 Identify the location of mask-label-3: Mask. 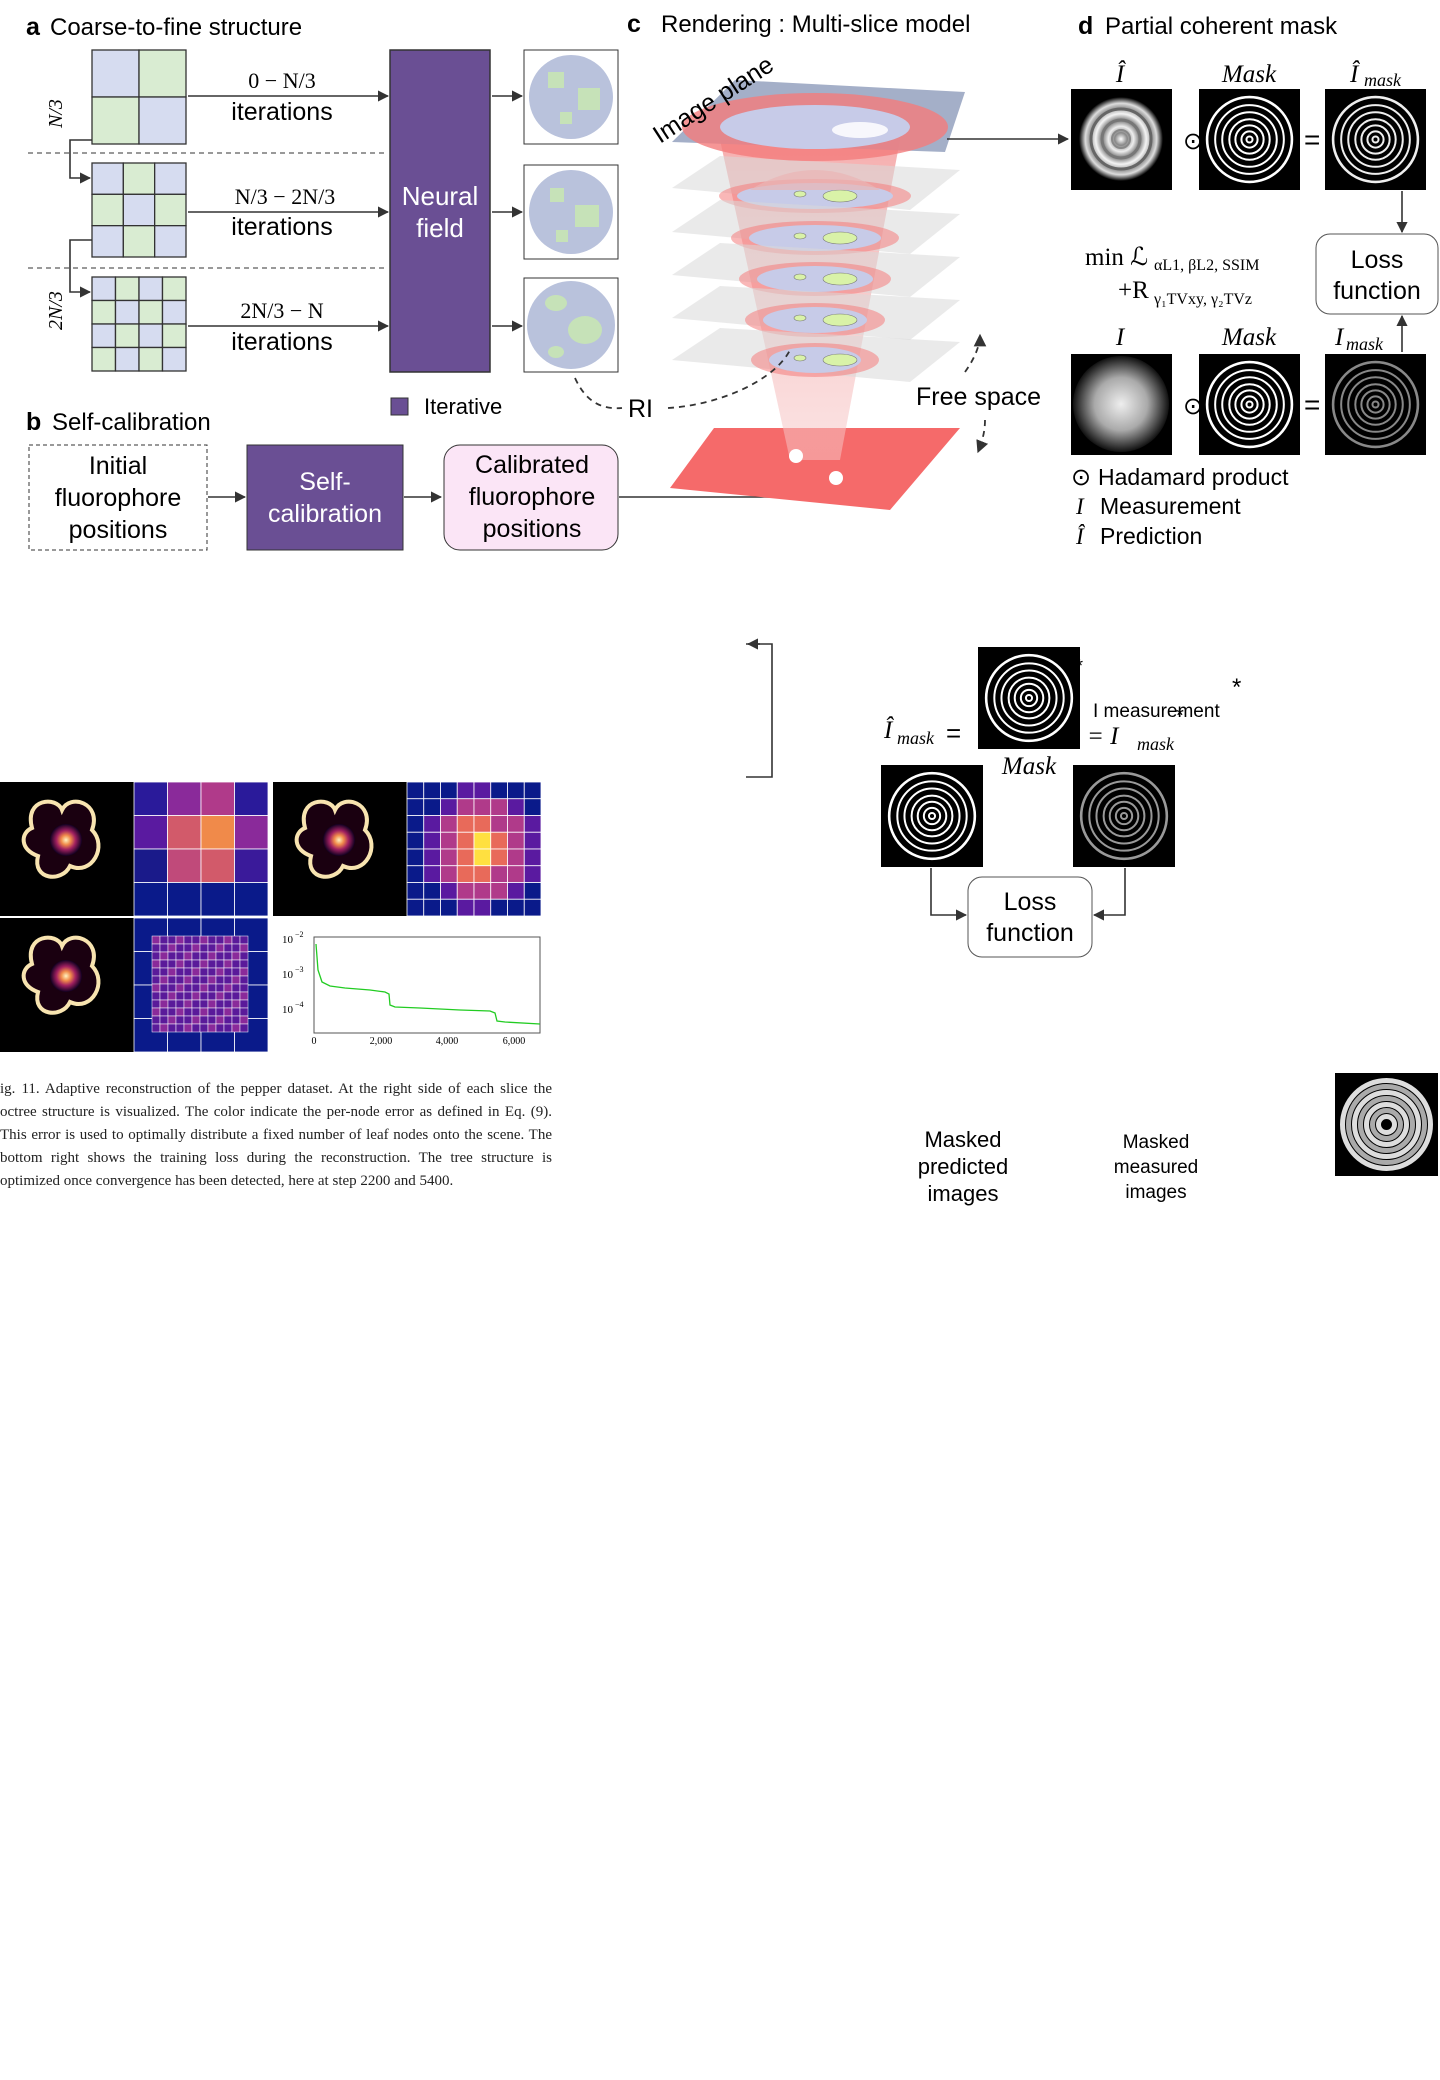
(1029, 766).